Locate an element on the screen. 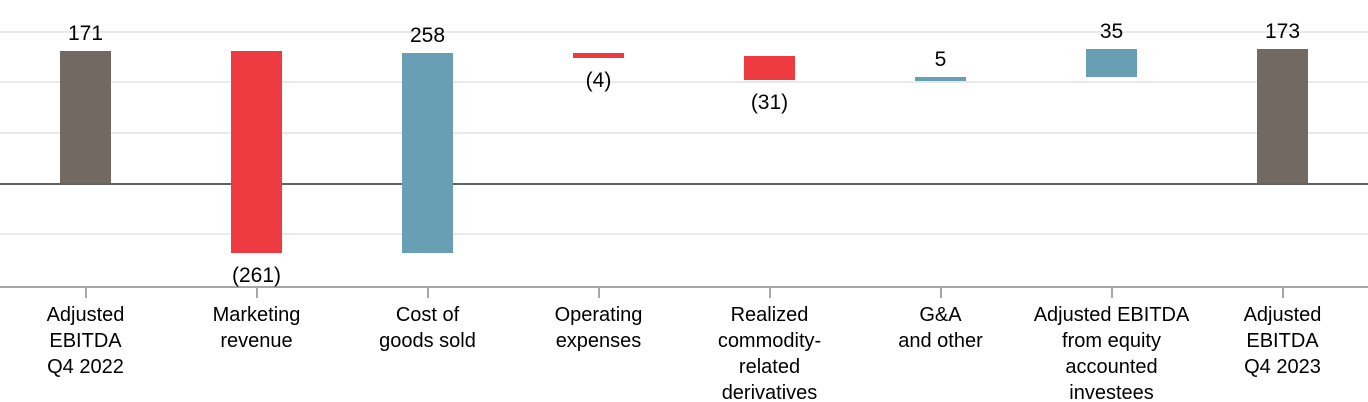  category-label-line: commodity- is located at coordinates (769, 341).